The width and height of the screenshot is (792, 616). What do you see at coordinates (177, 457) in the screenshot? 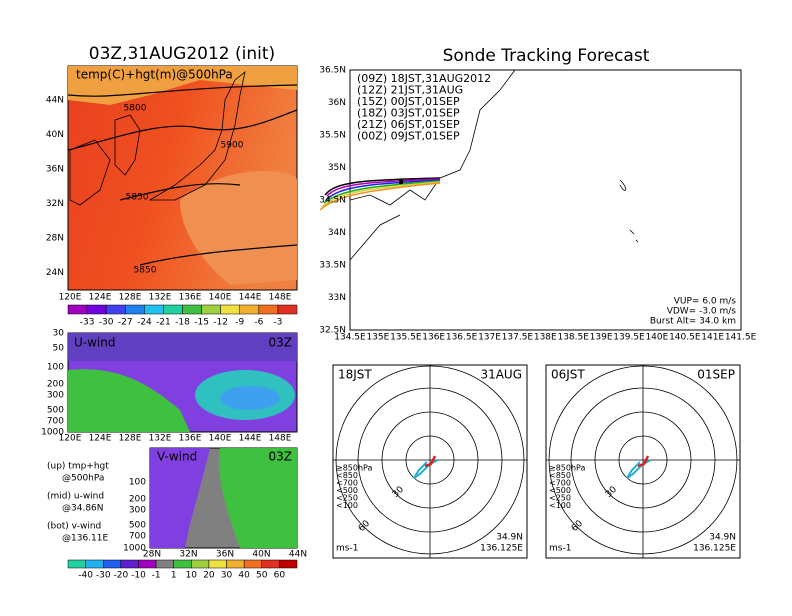
I see `panel-label: V-wind` at bounding box center [177, 457].